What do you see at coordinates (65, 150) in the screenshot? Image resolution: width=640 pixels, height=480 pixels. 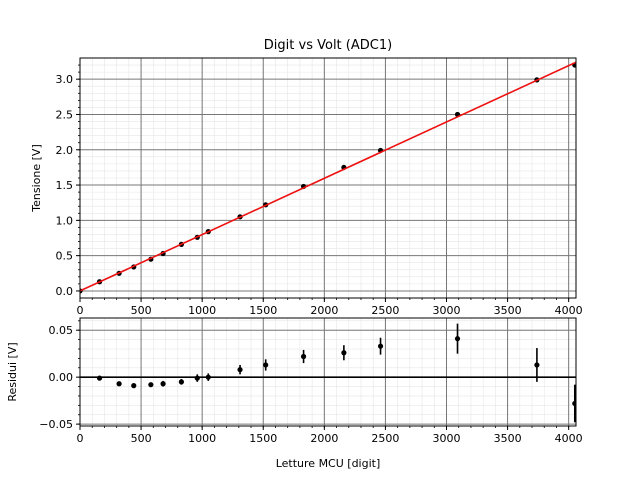 I see `top-y-tick-label: 2.0` at bounding box center [65, 150].